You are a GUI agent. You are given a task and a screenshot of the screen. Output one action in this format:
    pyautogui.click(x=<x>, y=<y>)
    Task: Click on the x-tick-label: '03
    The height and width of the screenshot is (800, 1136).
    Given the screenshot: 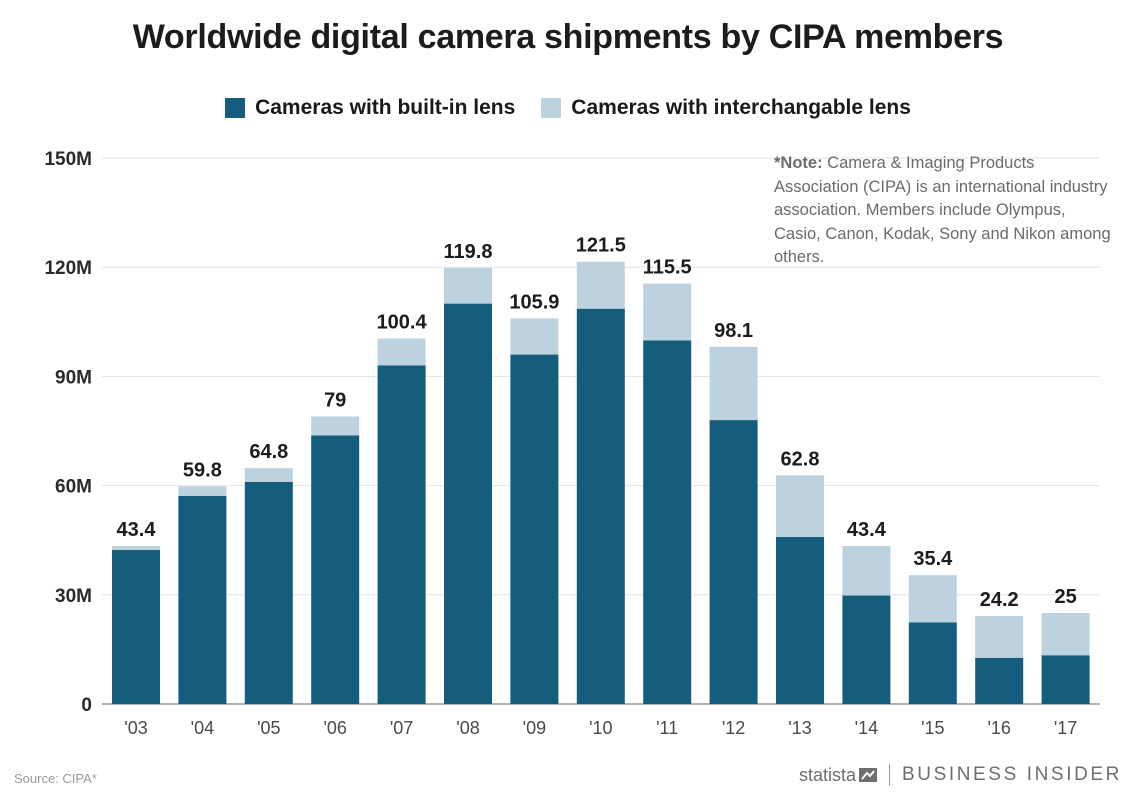 What is the action you would take?
    pyautogui.click(x=135, y=728)
    